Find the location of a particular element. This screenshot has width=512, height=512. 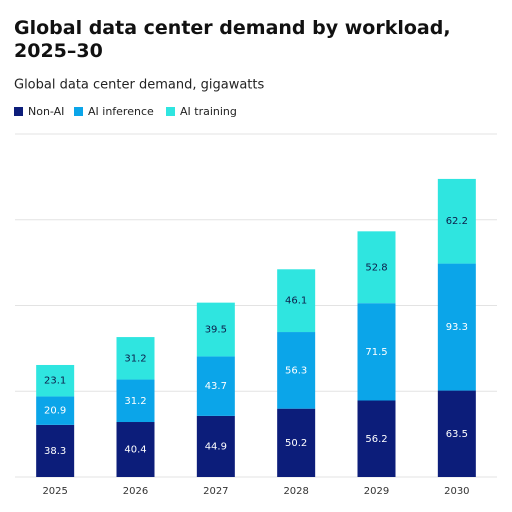

value-label: 56.3 is located at coordinates (296, 370).